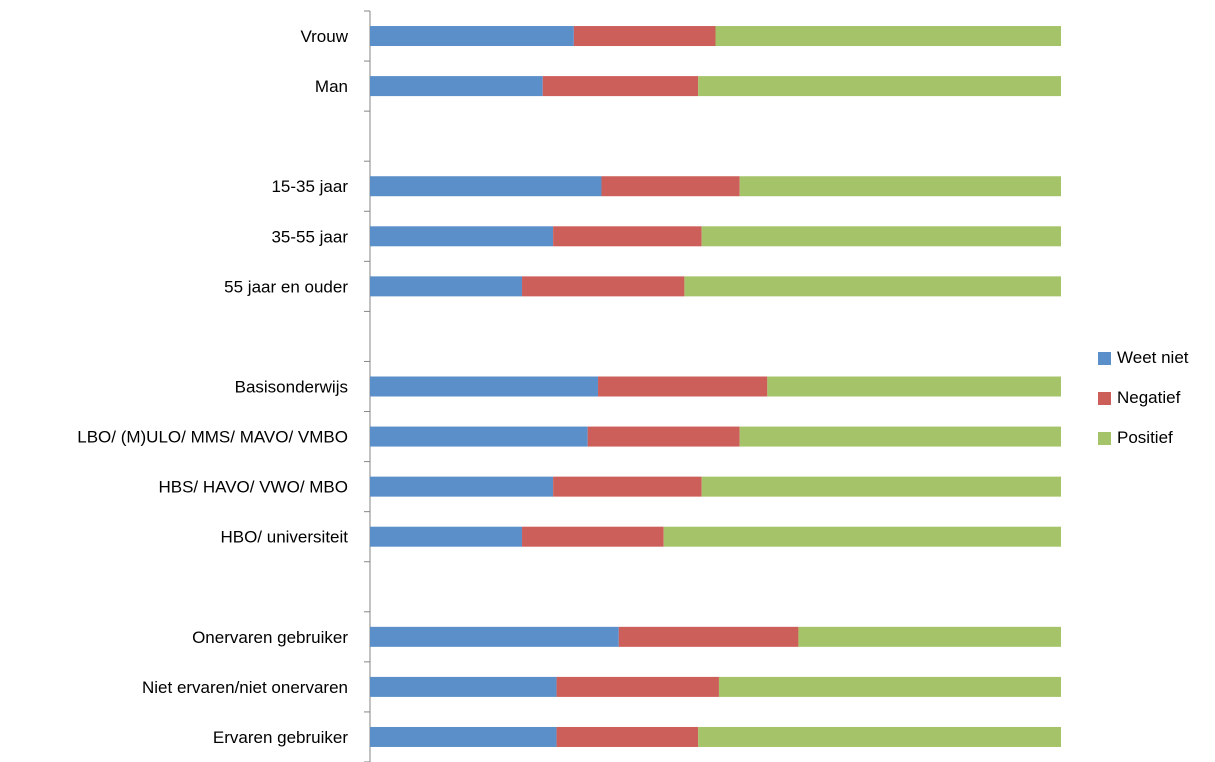 The width and height of the screenshot is (1215, 762). Describe the element at coordinates (212, 437) in the screenshot. I see `category-label: LBO/ (M)ULO/ MMS/ MAVO/ VMBO` at that location.